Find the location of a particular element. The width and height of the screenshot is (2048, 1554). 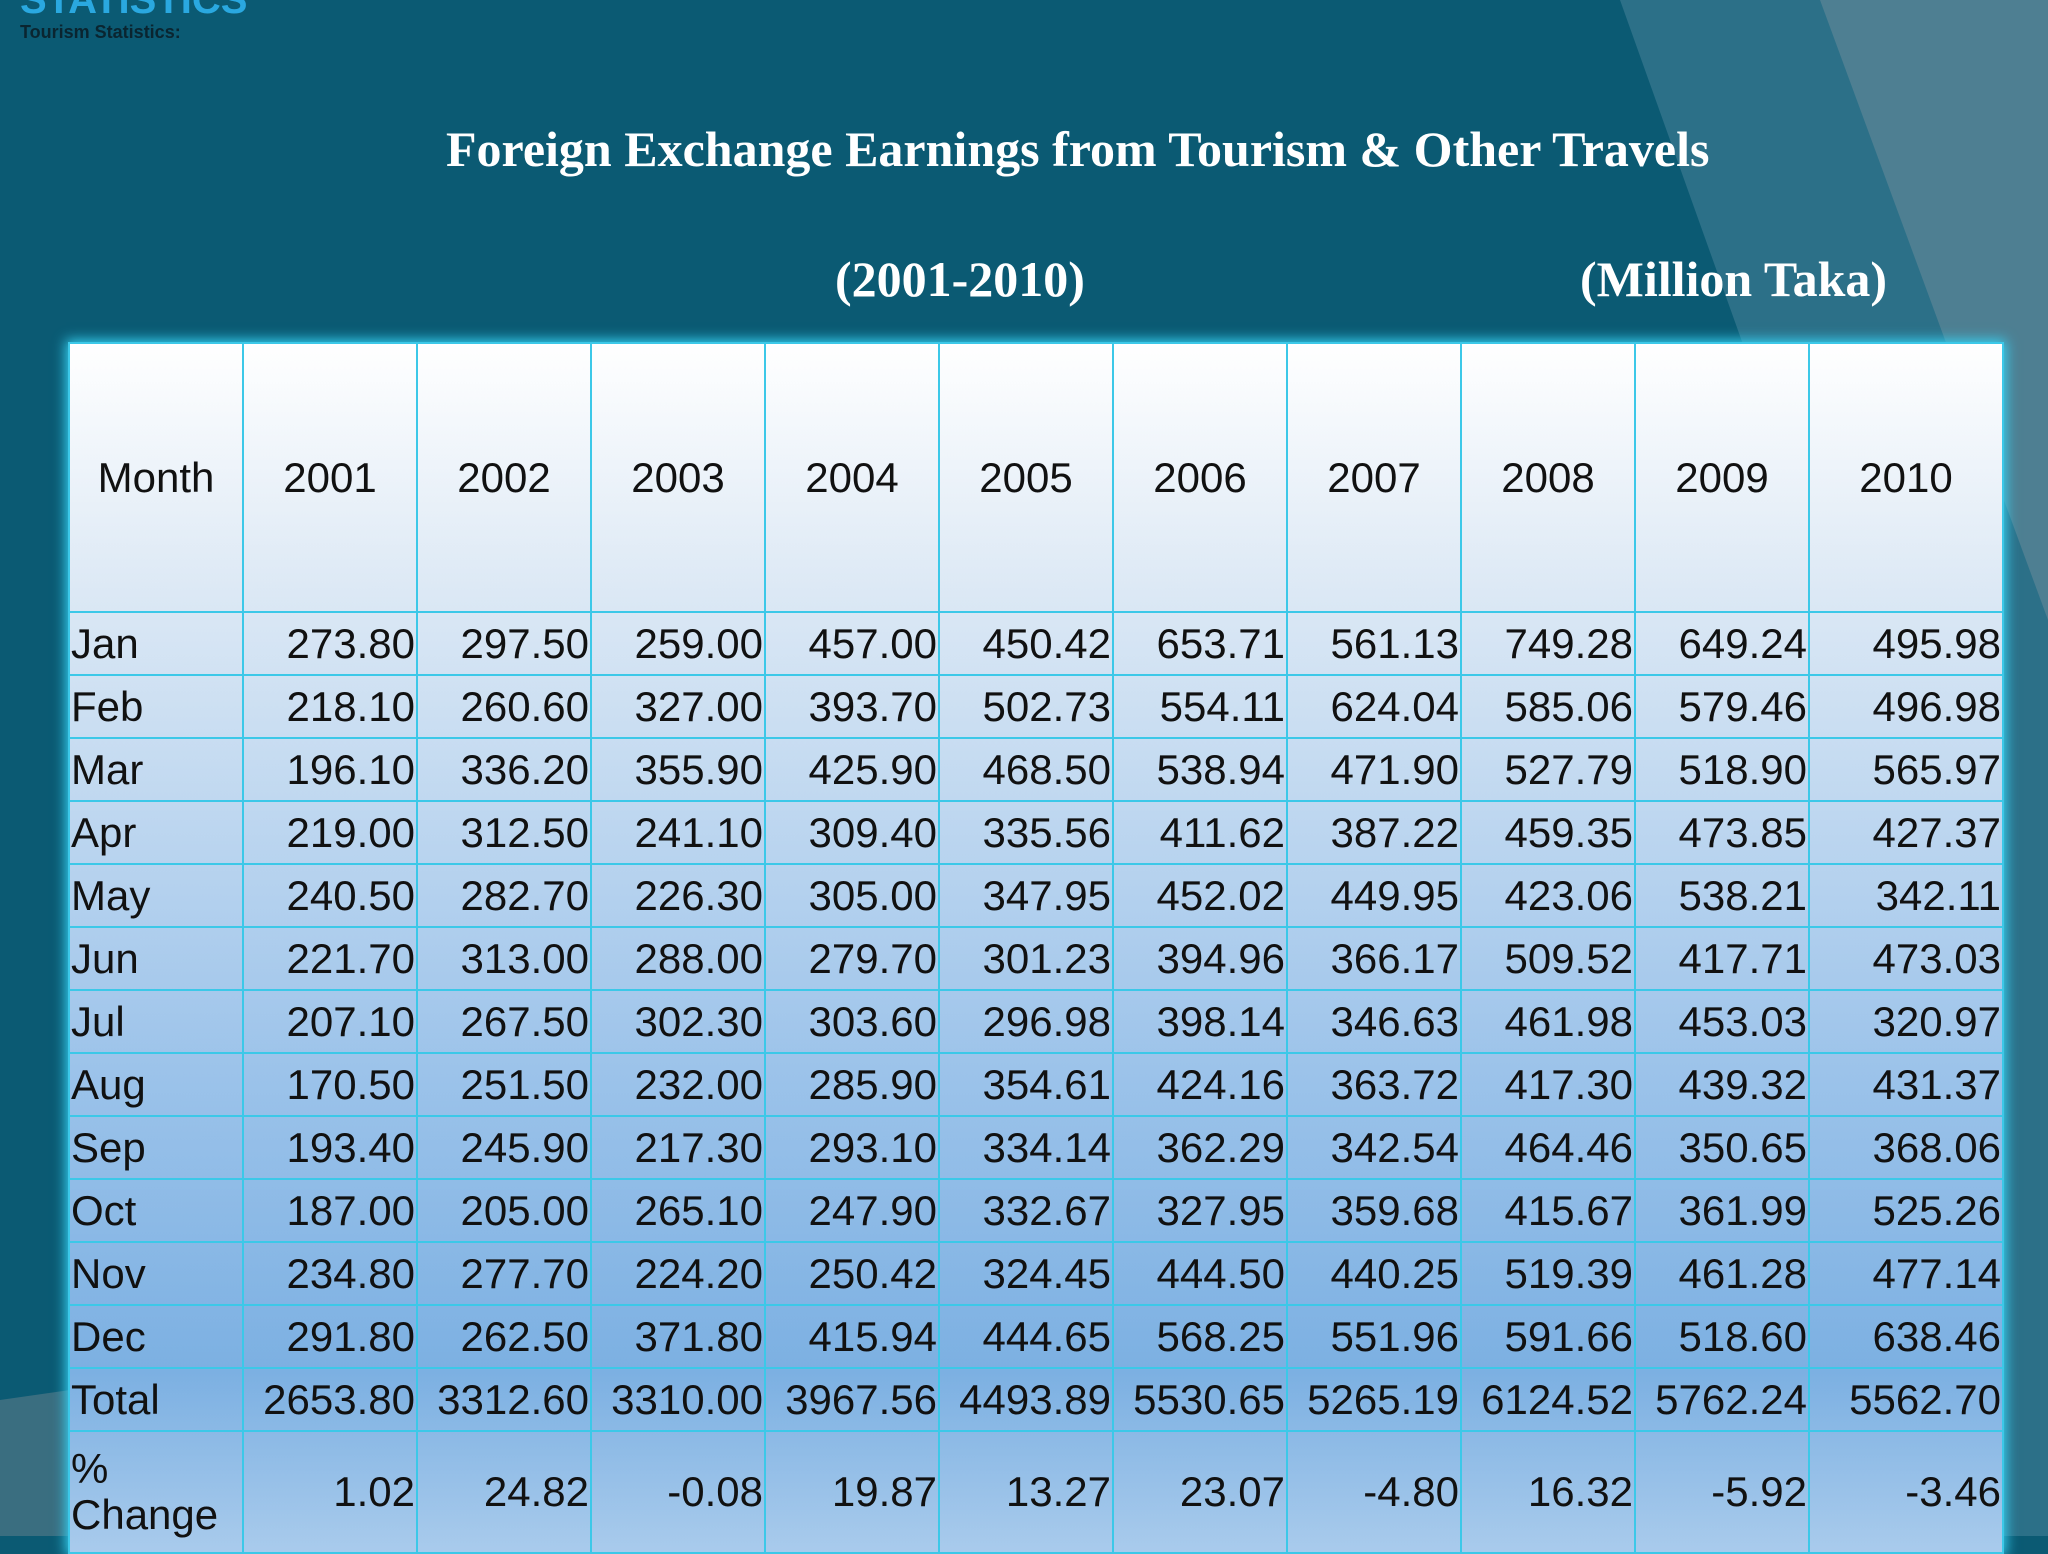

cell: 359.68 is located at coordinates (1374, 1210).